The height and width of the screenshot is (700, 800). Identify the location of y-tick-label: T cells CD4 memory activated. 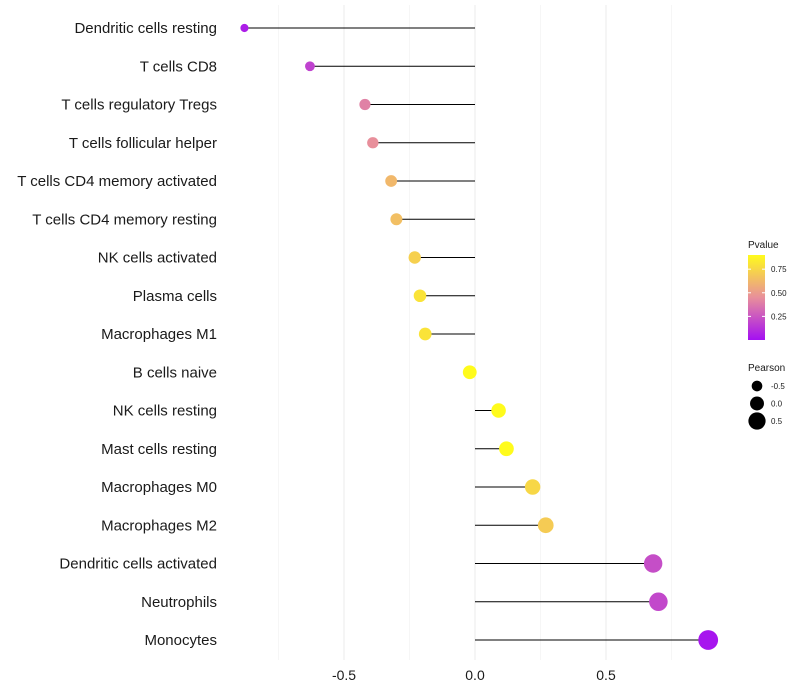
(117, 181).